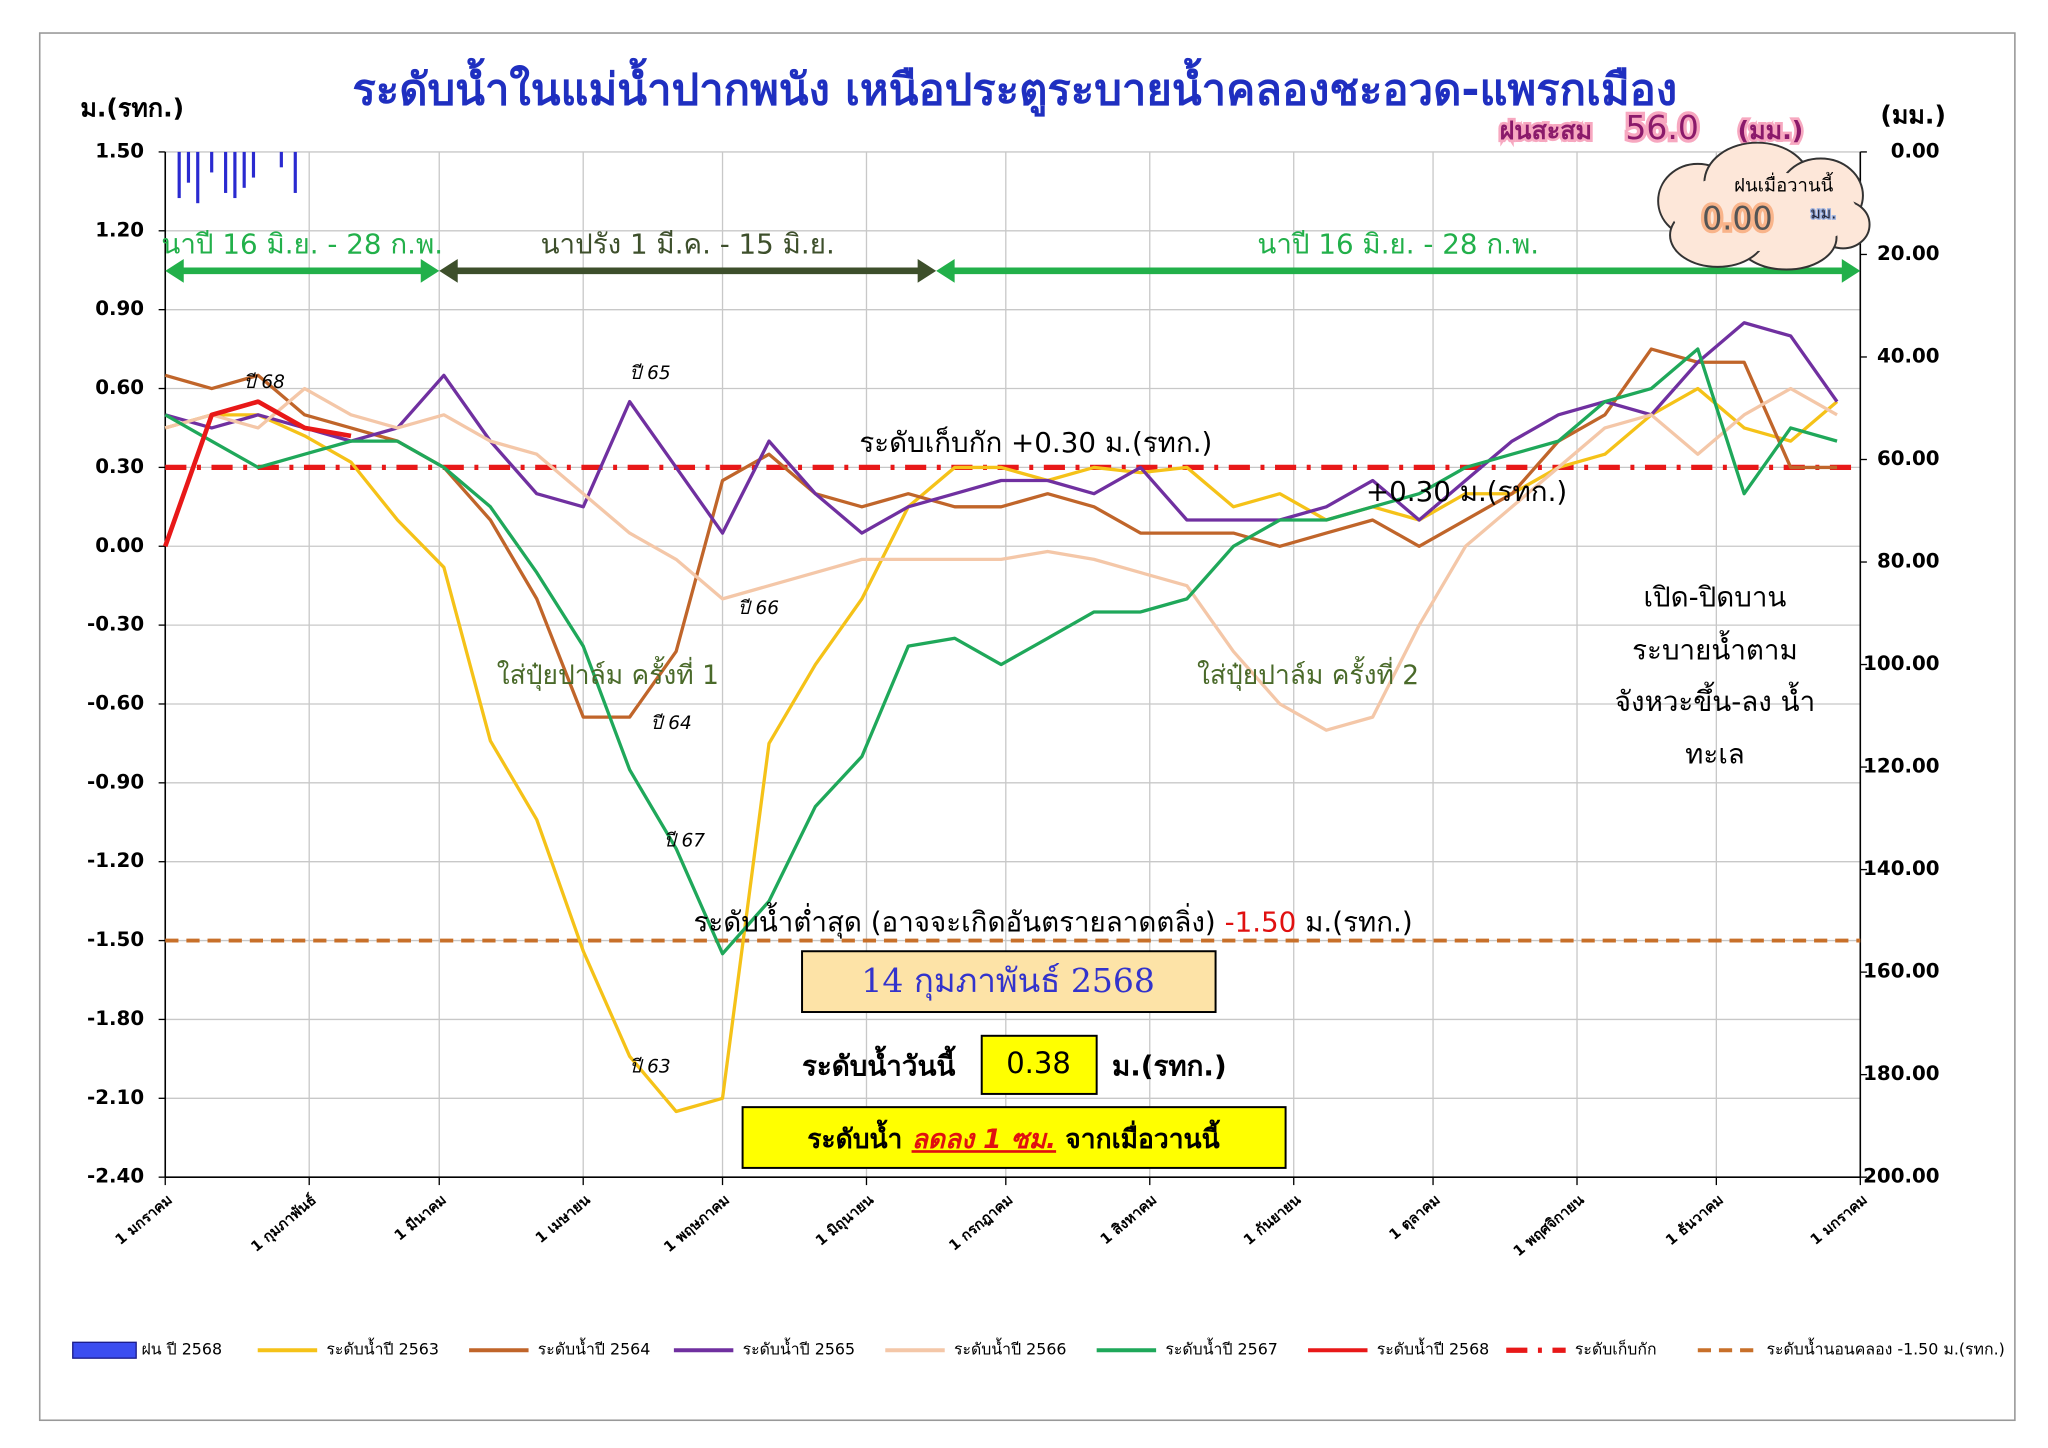 The height and width of the screenshot is (1448, 2048). What do you see at coordinates (1901, 971) in the screenshot?
I see `y2-tick-label: 160.00` at bounding box center [1901, 971].